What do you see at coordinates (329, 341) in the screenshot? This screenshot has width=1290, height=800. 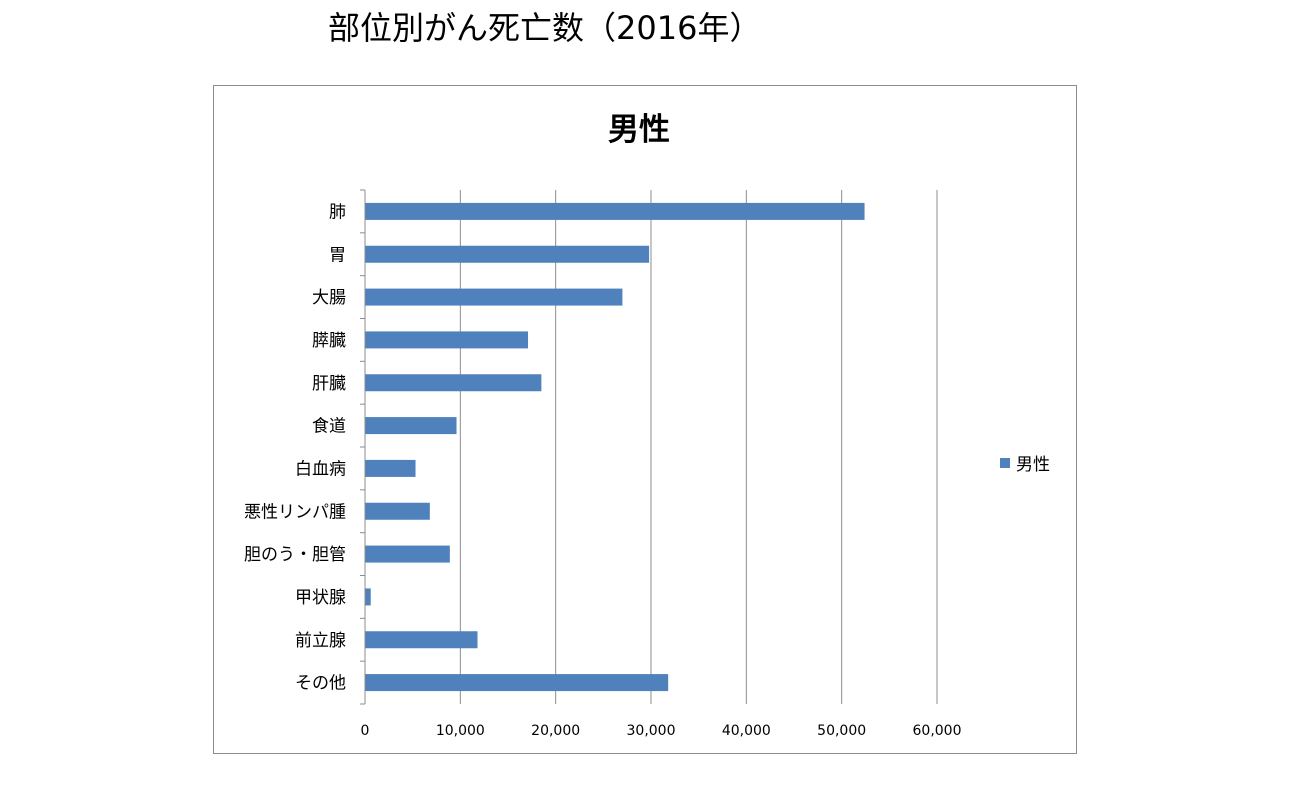 I see `category-label: 膵臓` at bounding box center [329, 341].